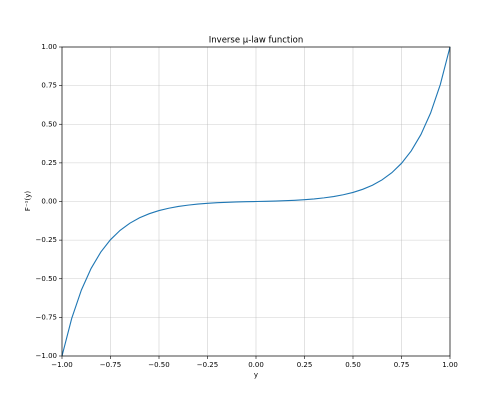 This screenshot has height=400, width=500. I want to click on y-axis-label: F⁻¹(y), so click(28, 201).